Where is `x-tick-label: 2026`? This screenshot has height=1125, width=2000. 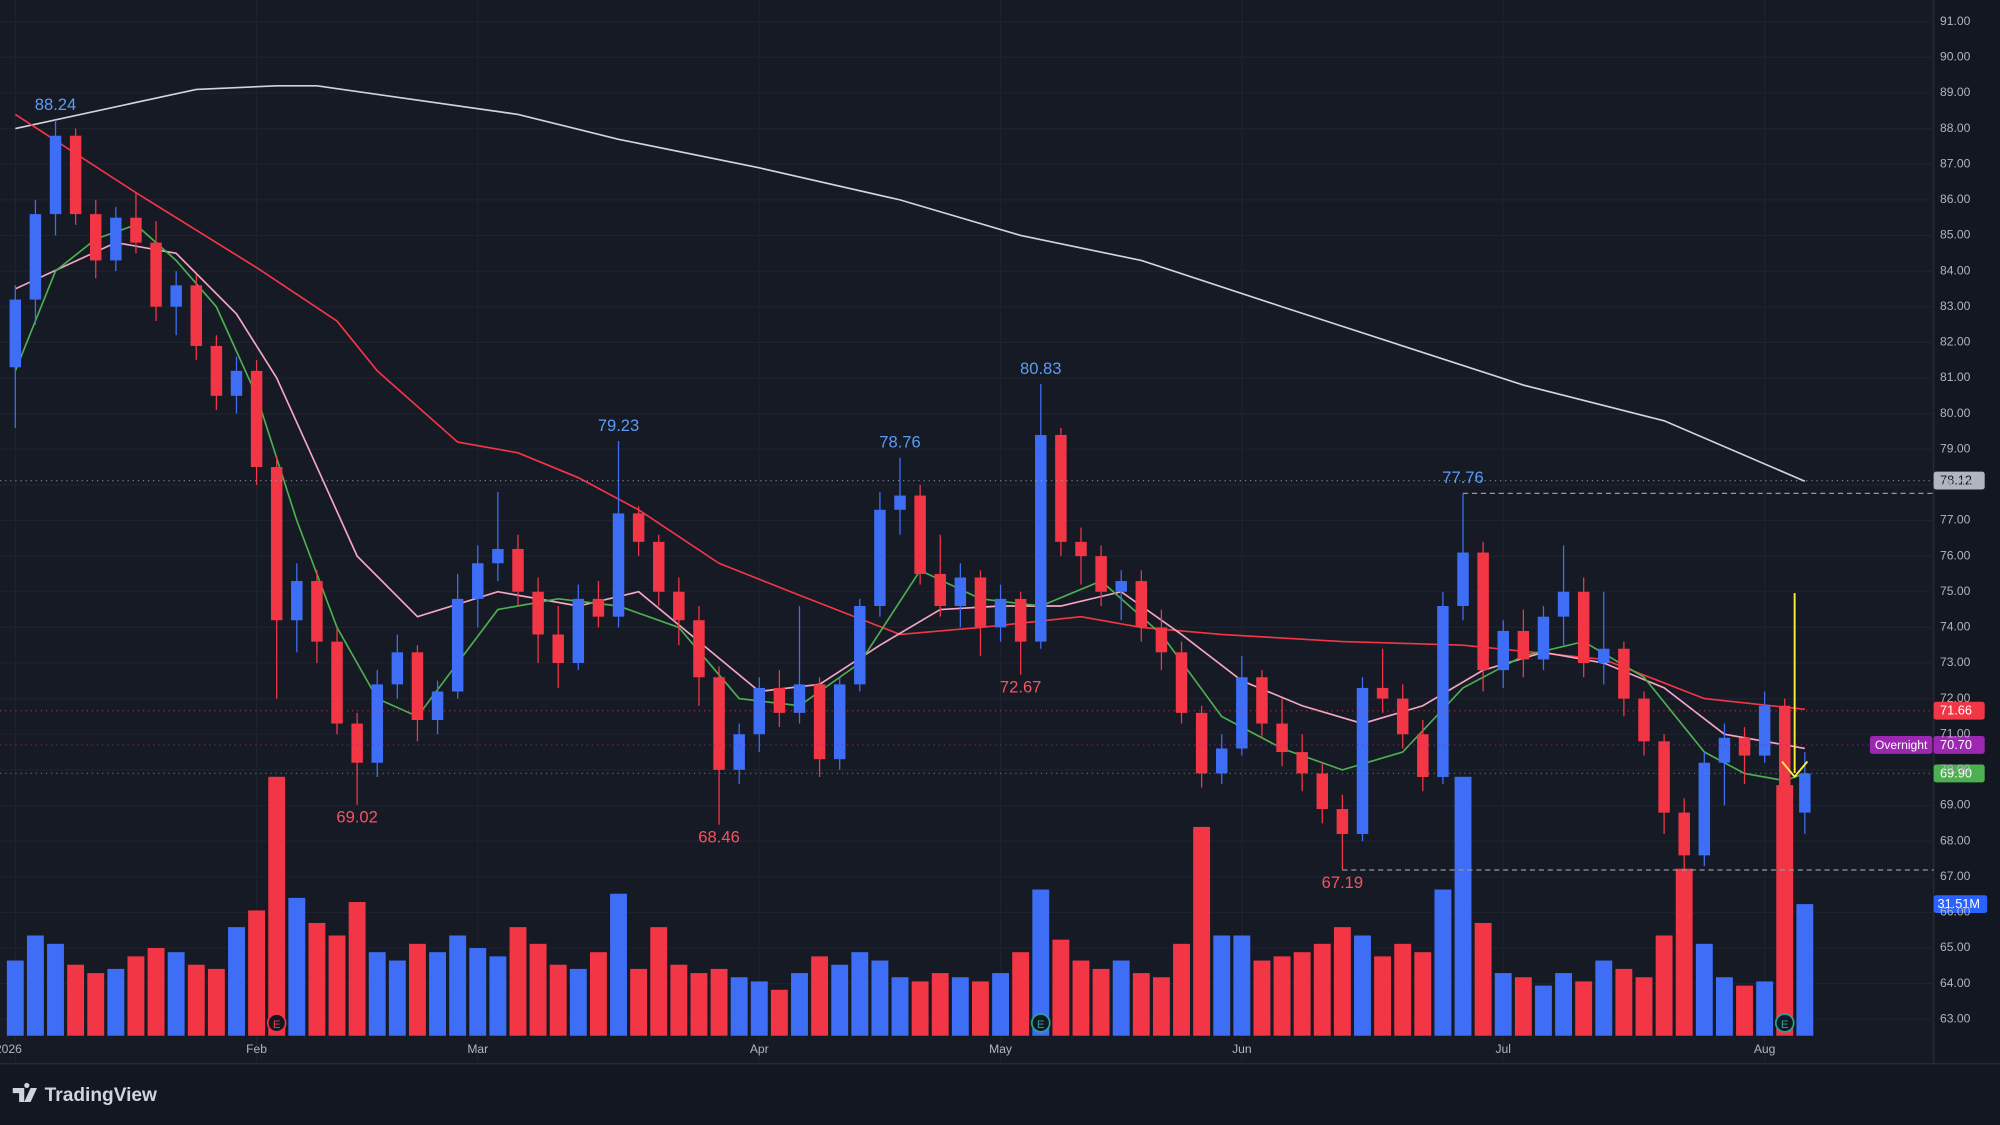 x-tick-label: 2026 is located at coordinates (11, 1049).